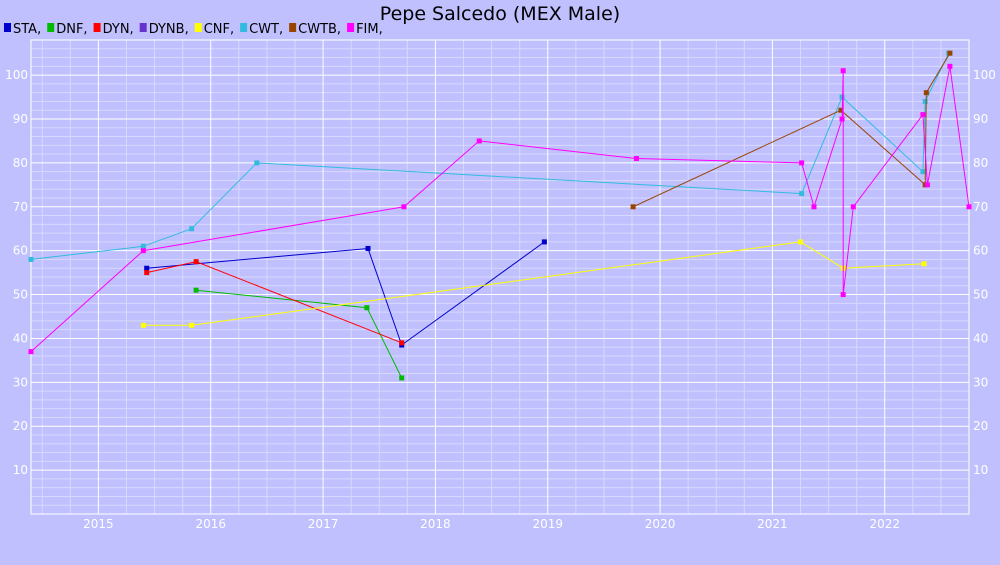 Image resolution: width=1000 pixels, height=565 pixels. What do you see at coordinates (198, 27) in the screenshot?
I see `legend-swatch-cnf` at bounding box center [198, 27].